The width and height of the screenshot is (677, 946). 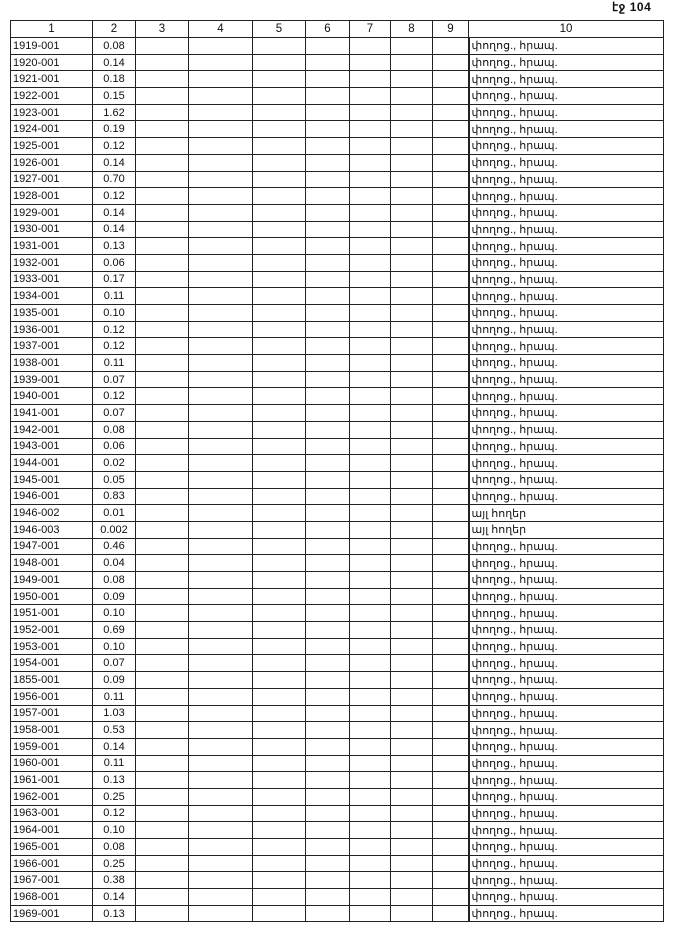 What do you see at coordinates (337, 46) in the screenshot?
I see `table-row: 1919-001 0.08 փողոց., հրապ.` at bounding box center [337, 46].